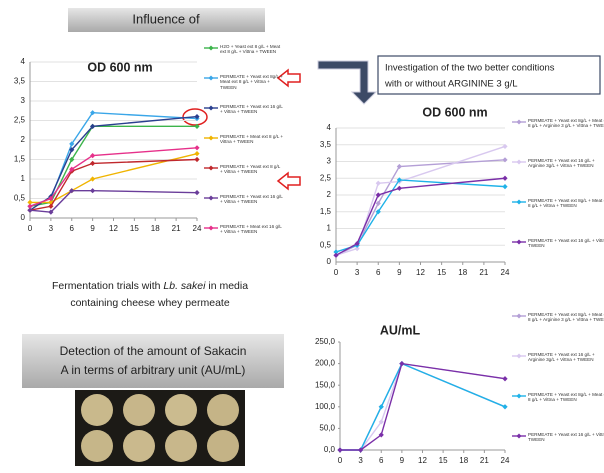 Image resolution: width=604 pixels, height=473 pixels. What do you see at coordinates (330, 449) in the screenshot?
I see `y-tick-label: 0,0` at bounding box center [330, 449].